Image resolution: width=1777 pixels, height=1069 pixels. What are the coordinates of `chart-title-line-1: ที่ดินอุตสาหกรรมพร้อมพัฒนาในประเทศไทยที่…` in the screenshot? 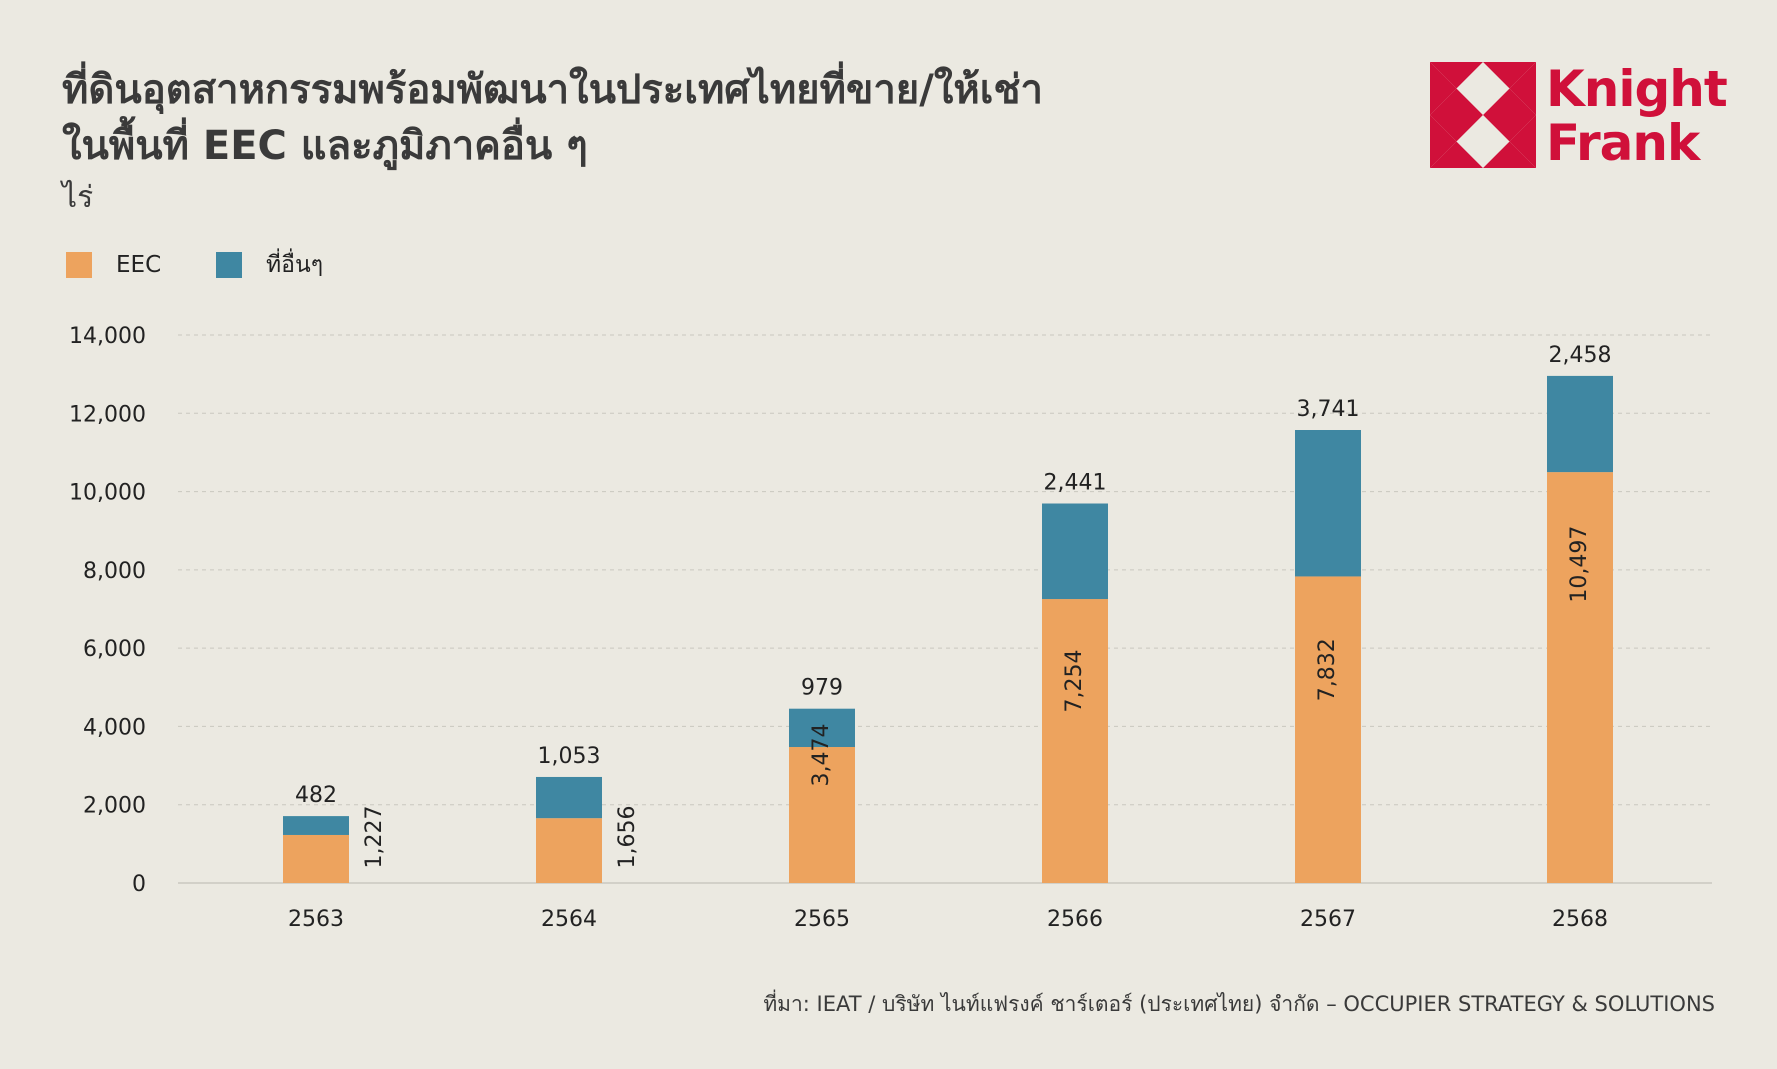 It's located at (553, 90).